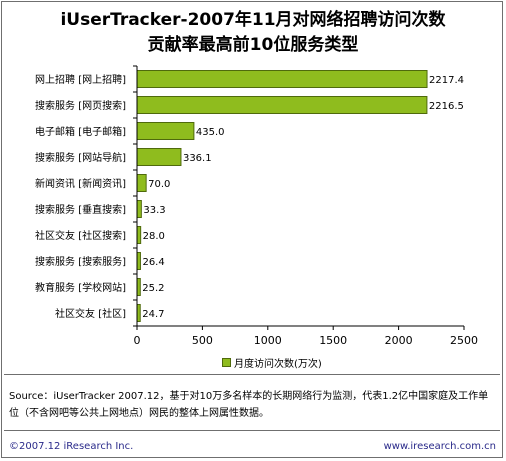  Describe the element at coordinates (80, 261) in the screenshot. I see `category-label: 搜索服务 [搜索服务]` at that location.